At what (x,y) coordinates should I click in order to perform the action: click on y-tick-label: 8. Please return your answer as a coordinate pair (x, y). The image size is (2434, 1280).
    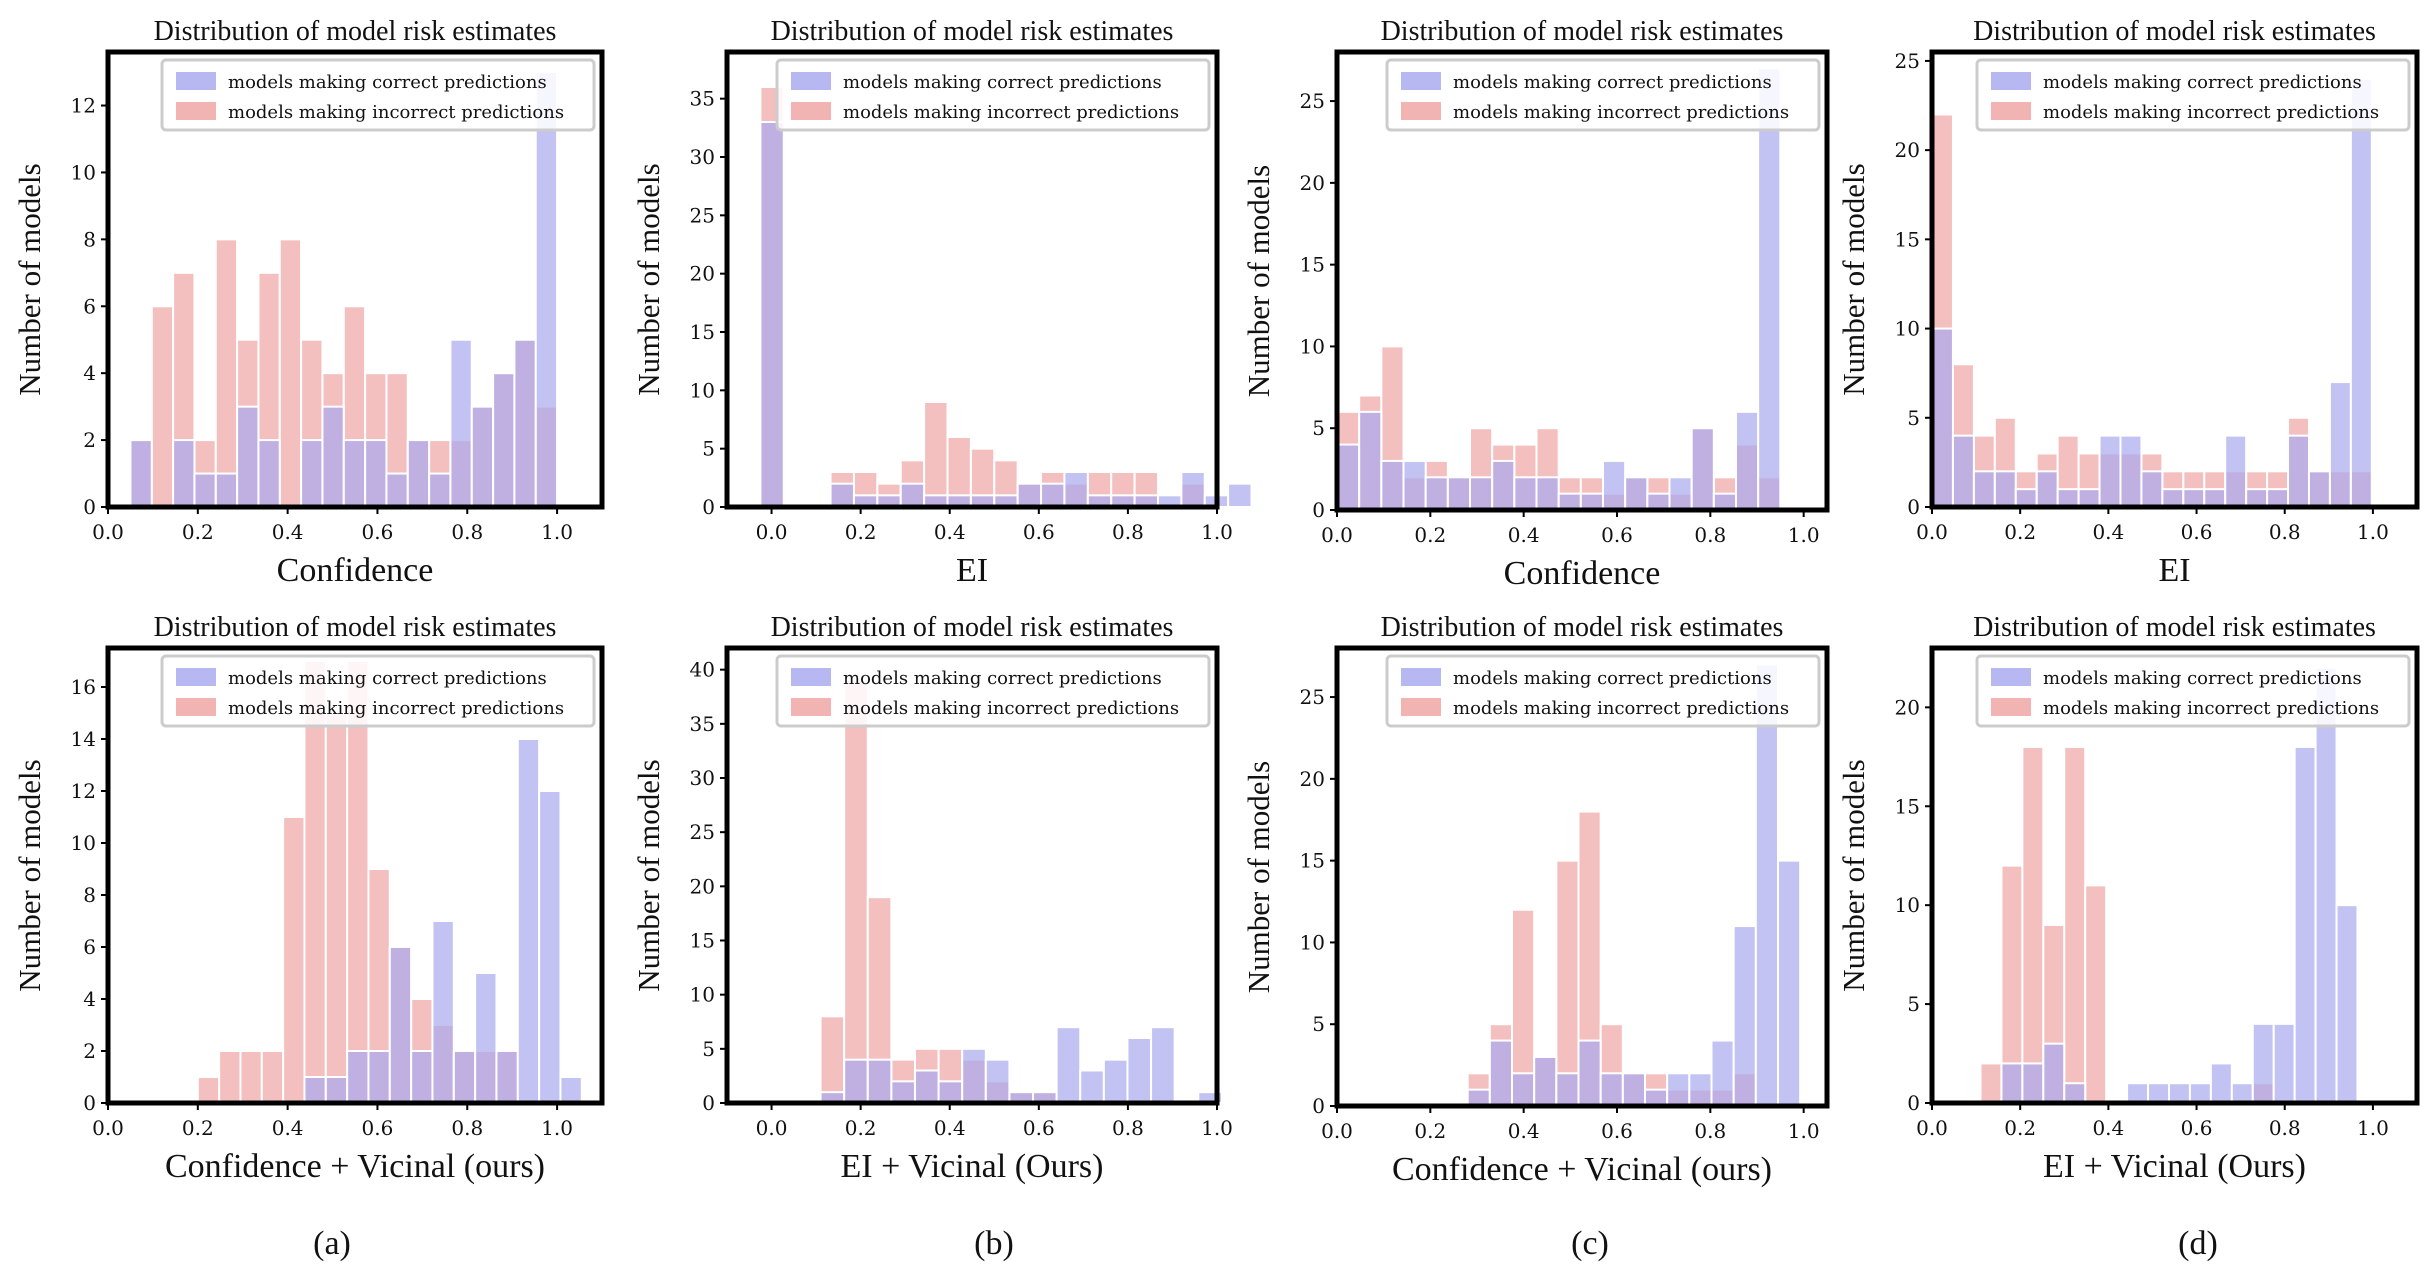
    Looking at the image, I should click on (89, 239).